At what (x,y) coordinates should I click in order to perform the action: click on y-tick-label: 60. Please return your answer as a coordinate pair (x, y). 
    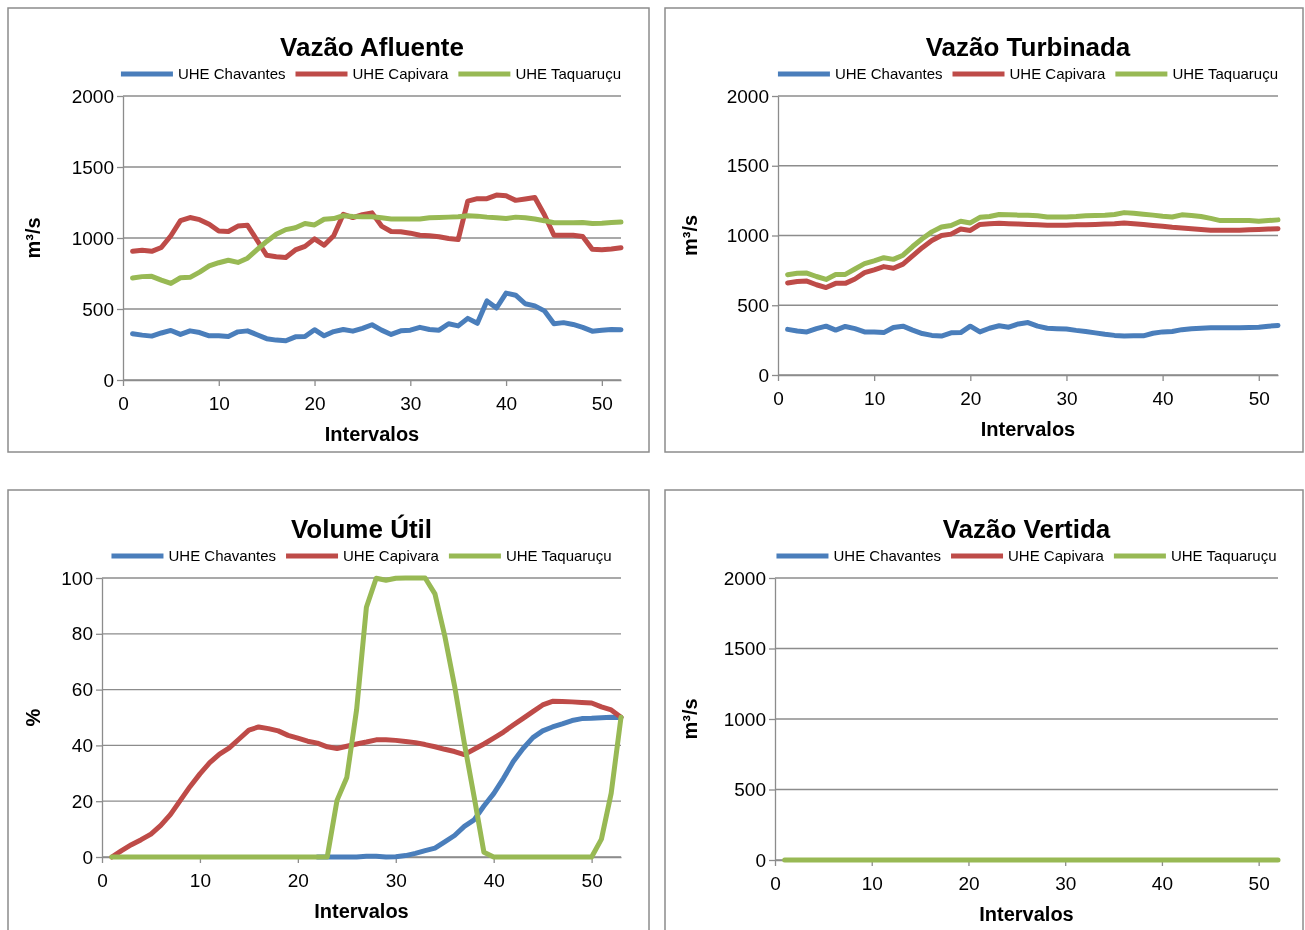
    Looking at the image, I should click on (82, 690).